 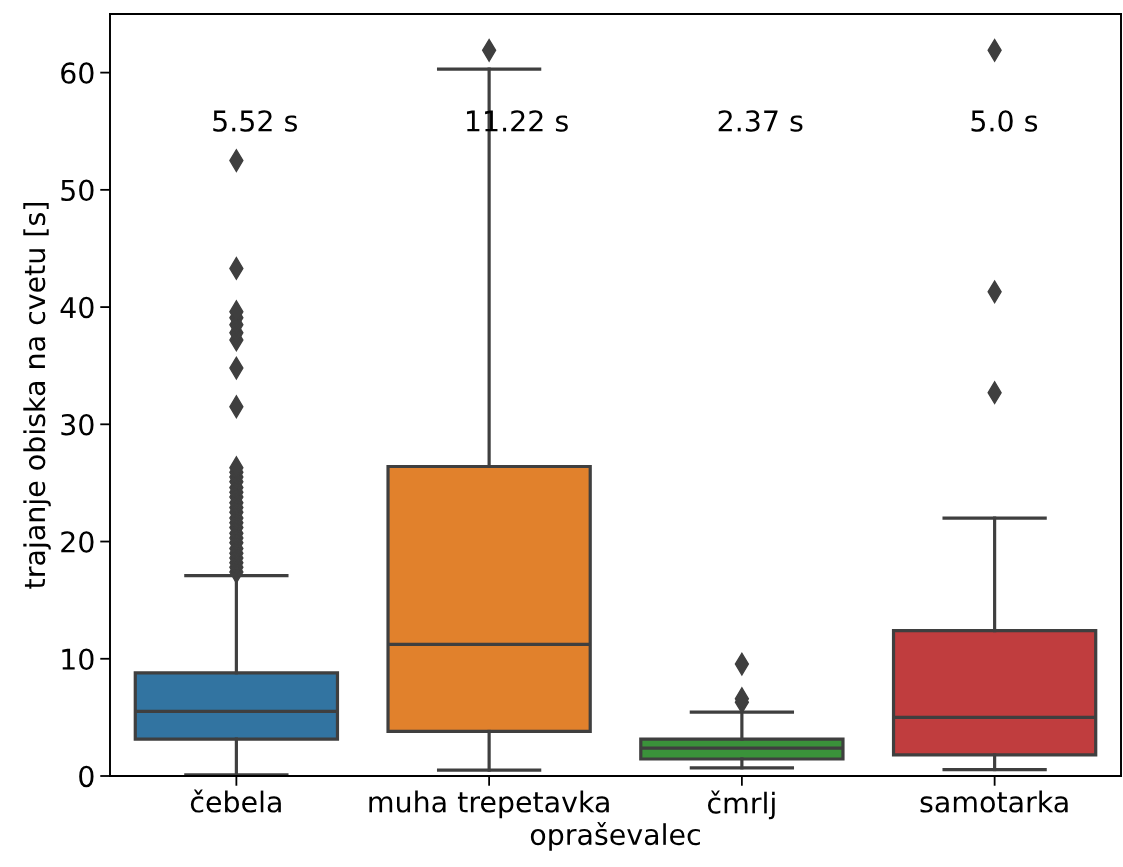 I want to click on y-tick-label: 20, so click(x=77, y=542).